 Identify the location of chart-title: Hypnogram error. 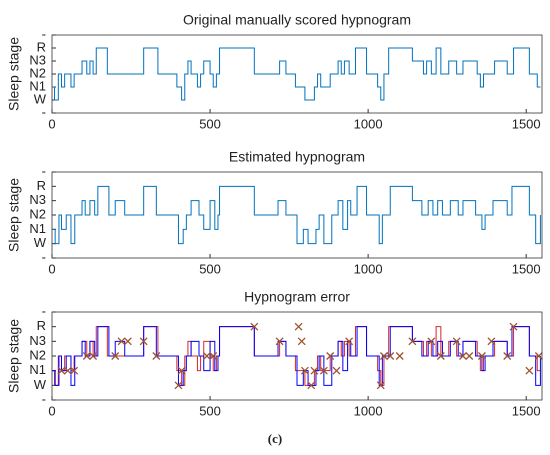
(297, 297).